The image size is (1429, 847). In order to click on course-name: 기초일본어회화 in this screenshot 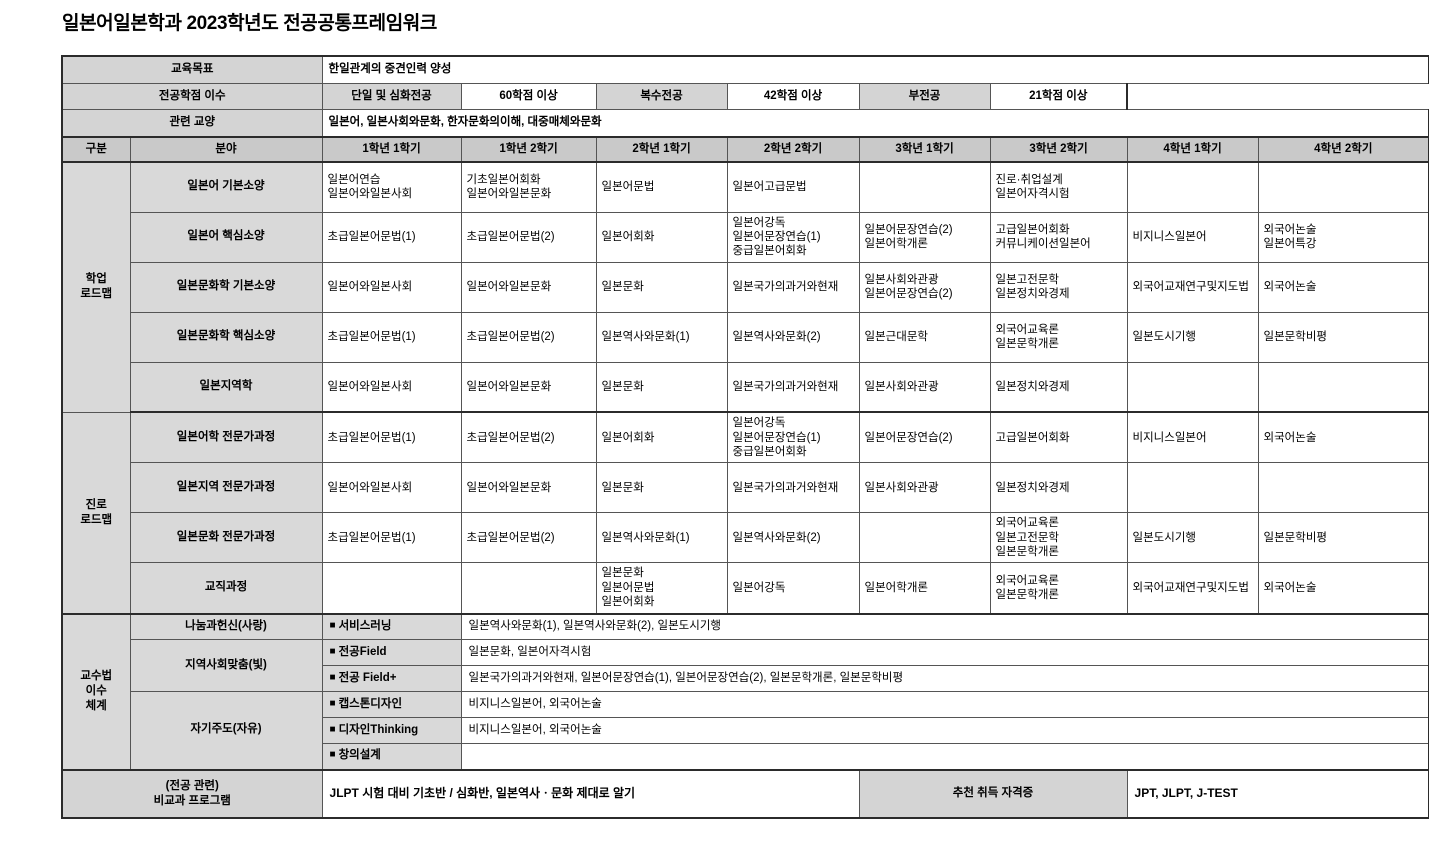, I will do `click(503, 179)`.